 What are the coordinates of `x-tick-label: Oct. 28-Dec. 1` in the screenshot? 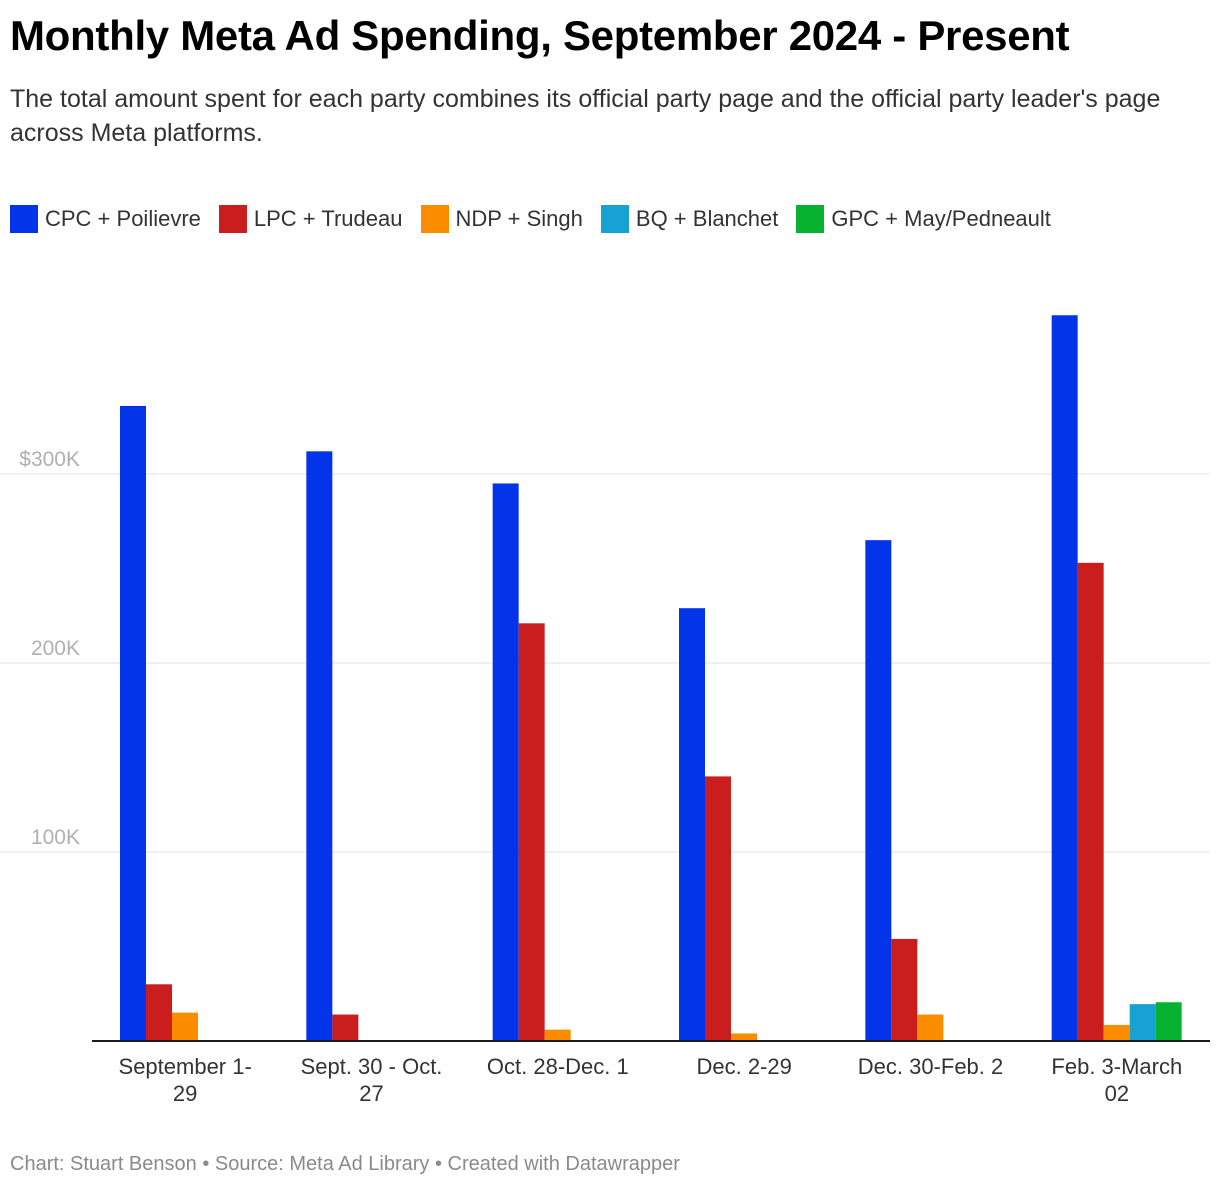 It's located at (558, 1066).